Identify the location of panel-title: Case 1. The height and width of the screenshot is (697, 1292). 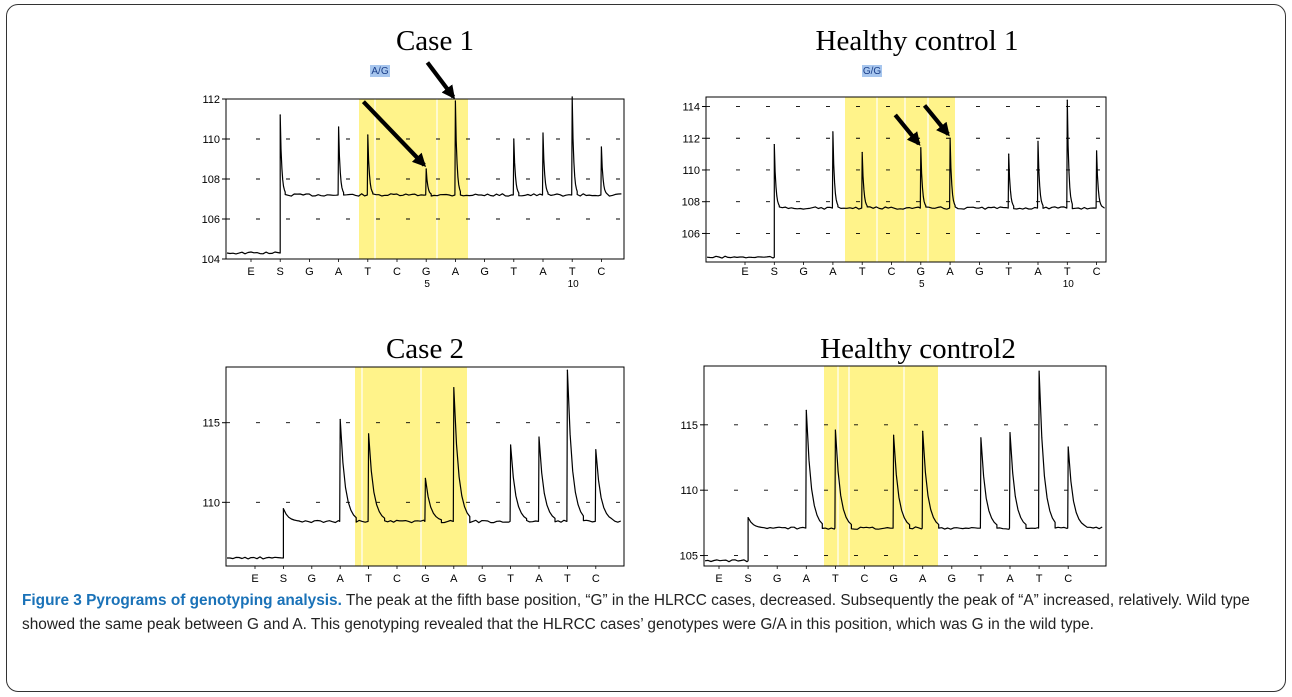
(435, 41).